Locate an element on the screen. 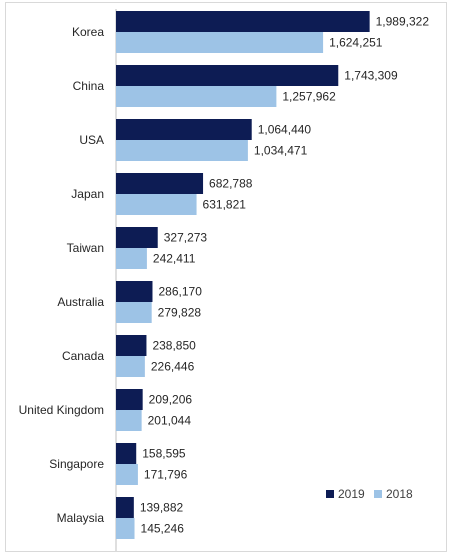 Image resolution: width=453 pixels, height=559 pixels. bar-2018-canada is located at coordinates (130, 366).